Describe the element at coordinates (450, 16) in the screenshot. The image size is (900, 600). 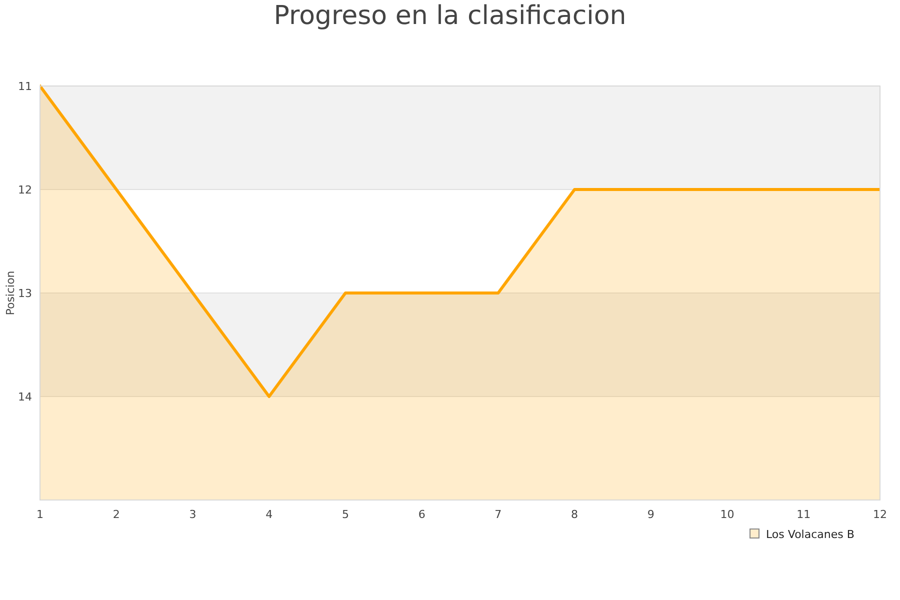
I see `chart-title: Progreso en la clasificacion` at that location.